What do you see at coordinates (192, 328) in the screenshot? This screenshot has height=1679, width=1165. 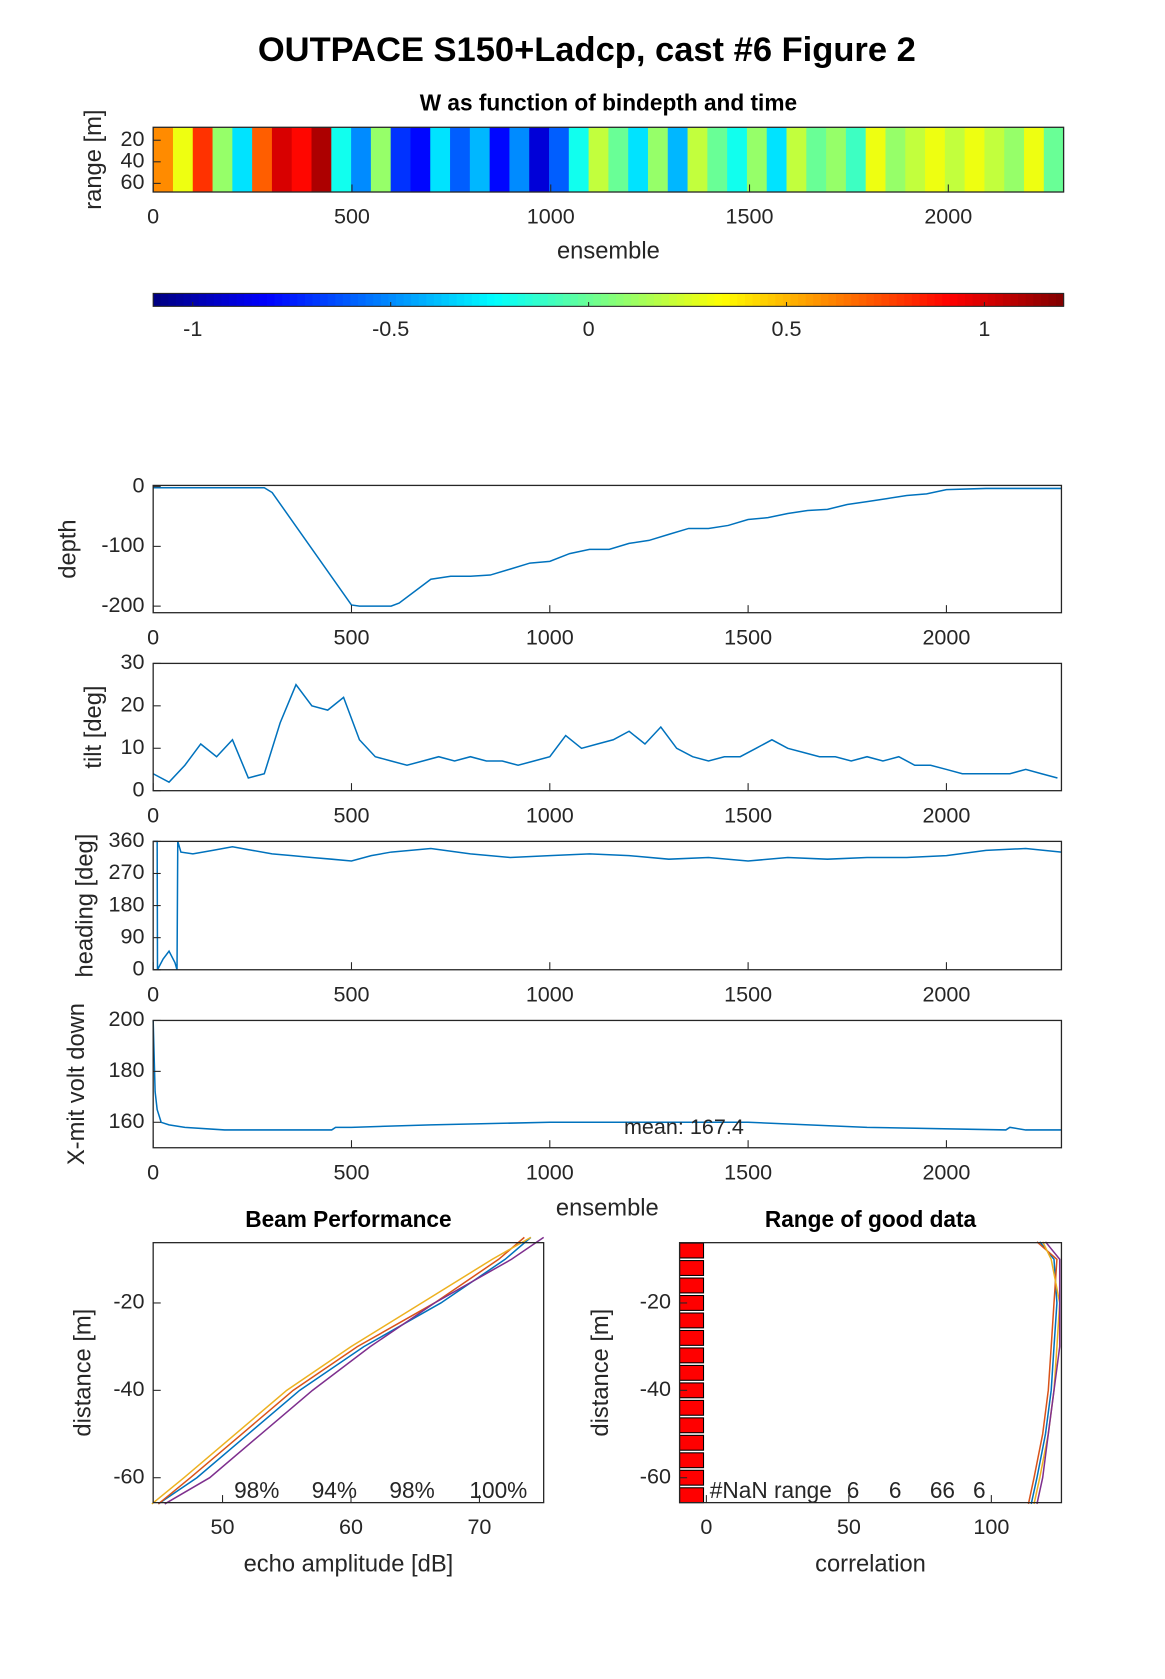 I see `colorbar-tick-label: -1` at bounding box center [192, 328].